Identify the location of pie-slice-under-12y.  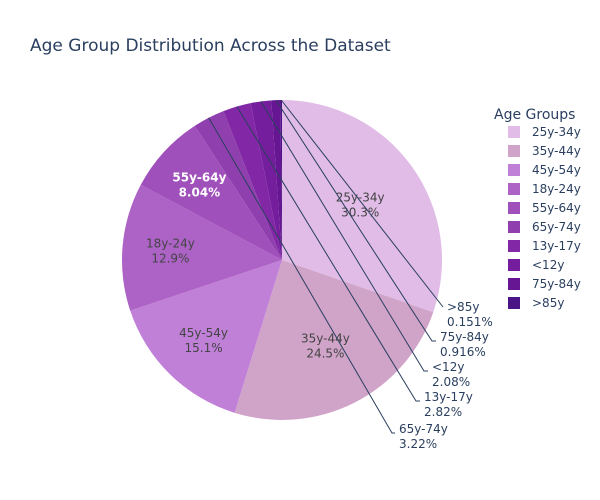
(266, 180).